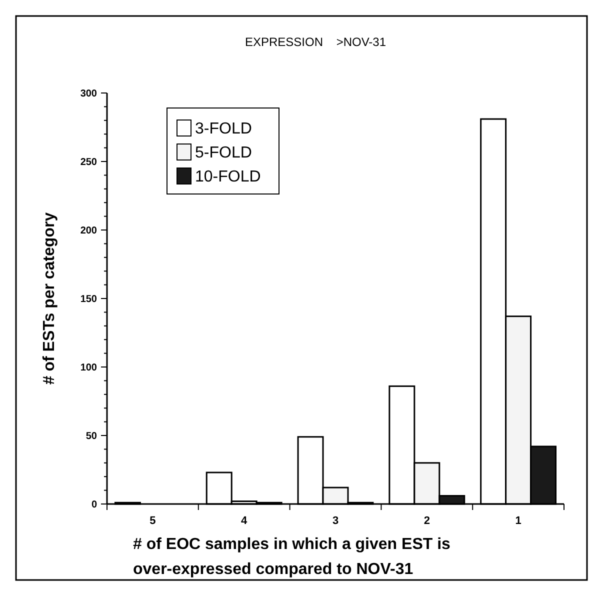 This screenshot has height=592, width=599. What do you see at coordinates (89, 368) in the screenshot?
I see `y-tick-label: 100` at bounding box center [89, 368].